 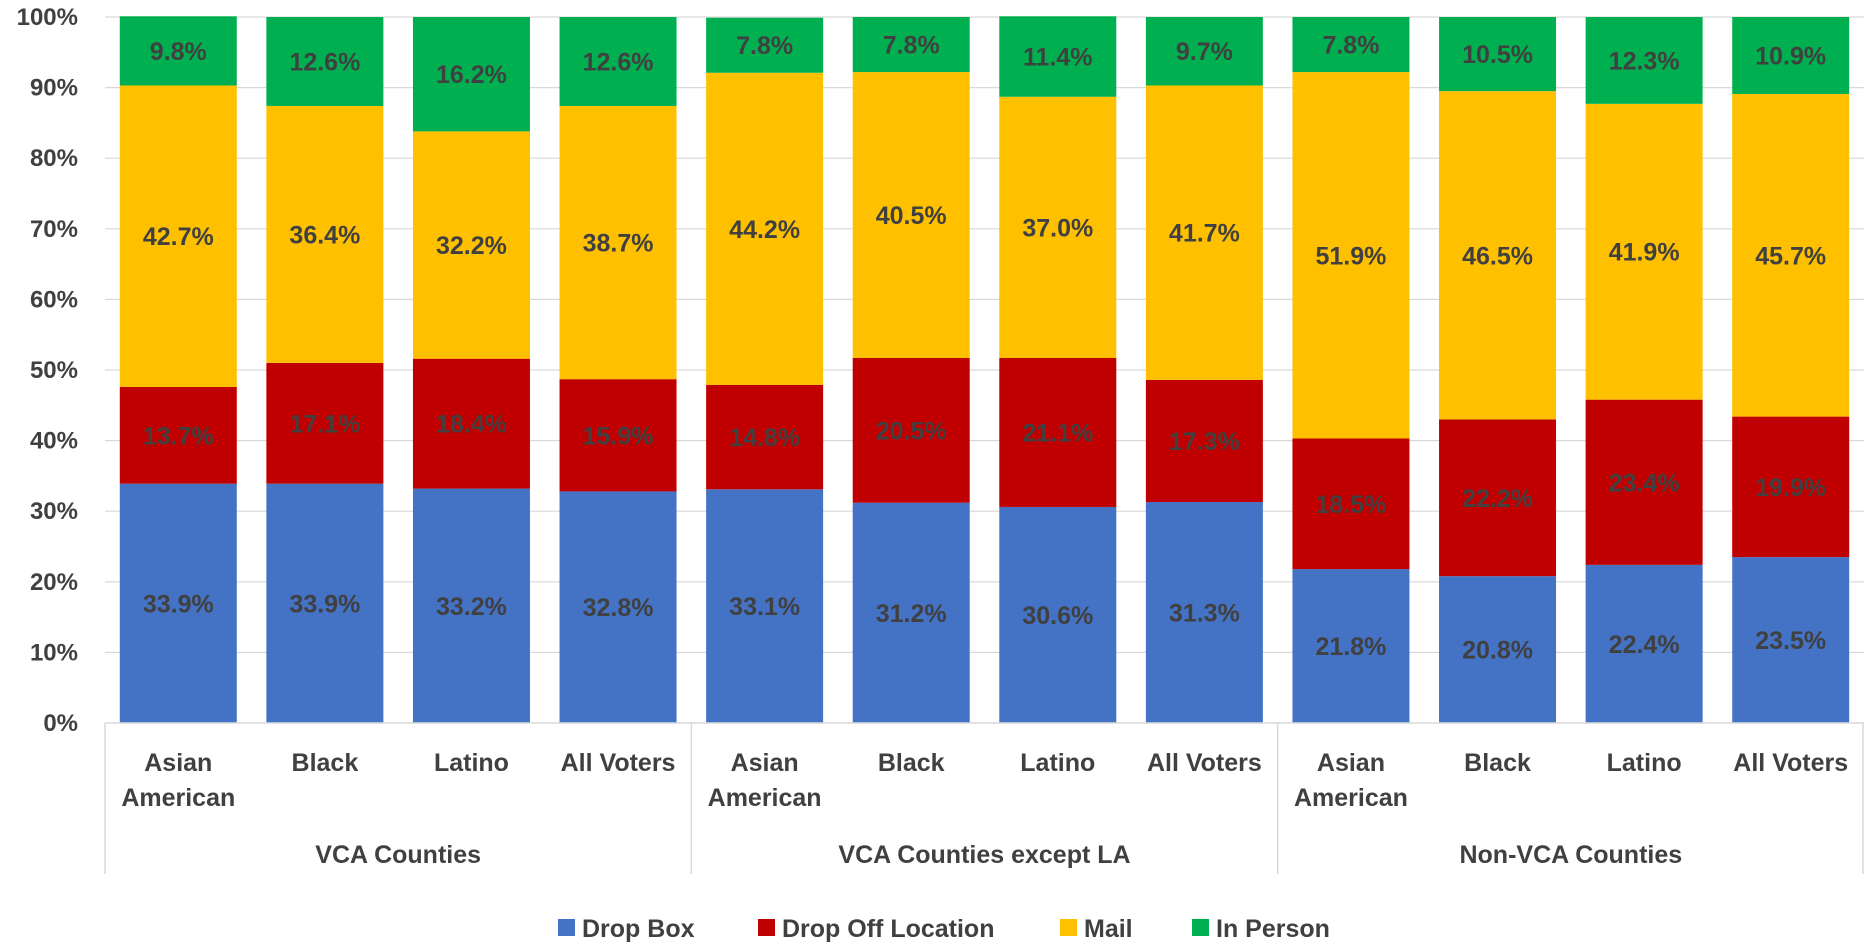 I want to click on x-group-label: Non-VCA Counties, so click(x=1570, y=855).